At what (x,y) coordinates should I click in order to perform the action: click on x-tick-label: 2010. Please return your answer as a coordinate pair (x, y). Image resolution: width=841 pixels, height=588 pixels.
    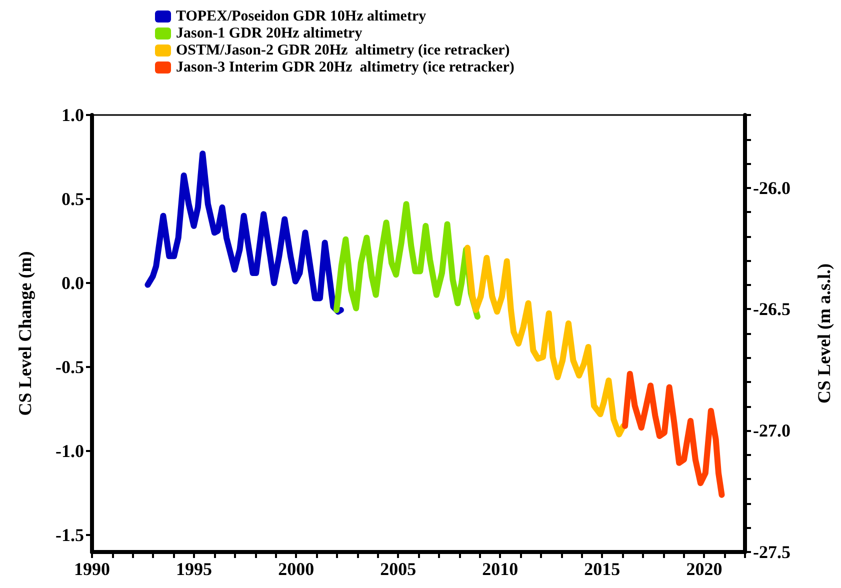
    Looking at the image, I should click on (500, 569).